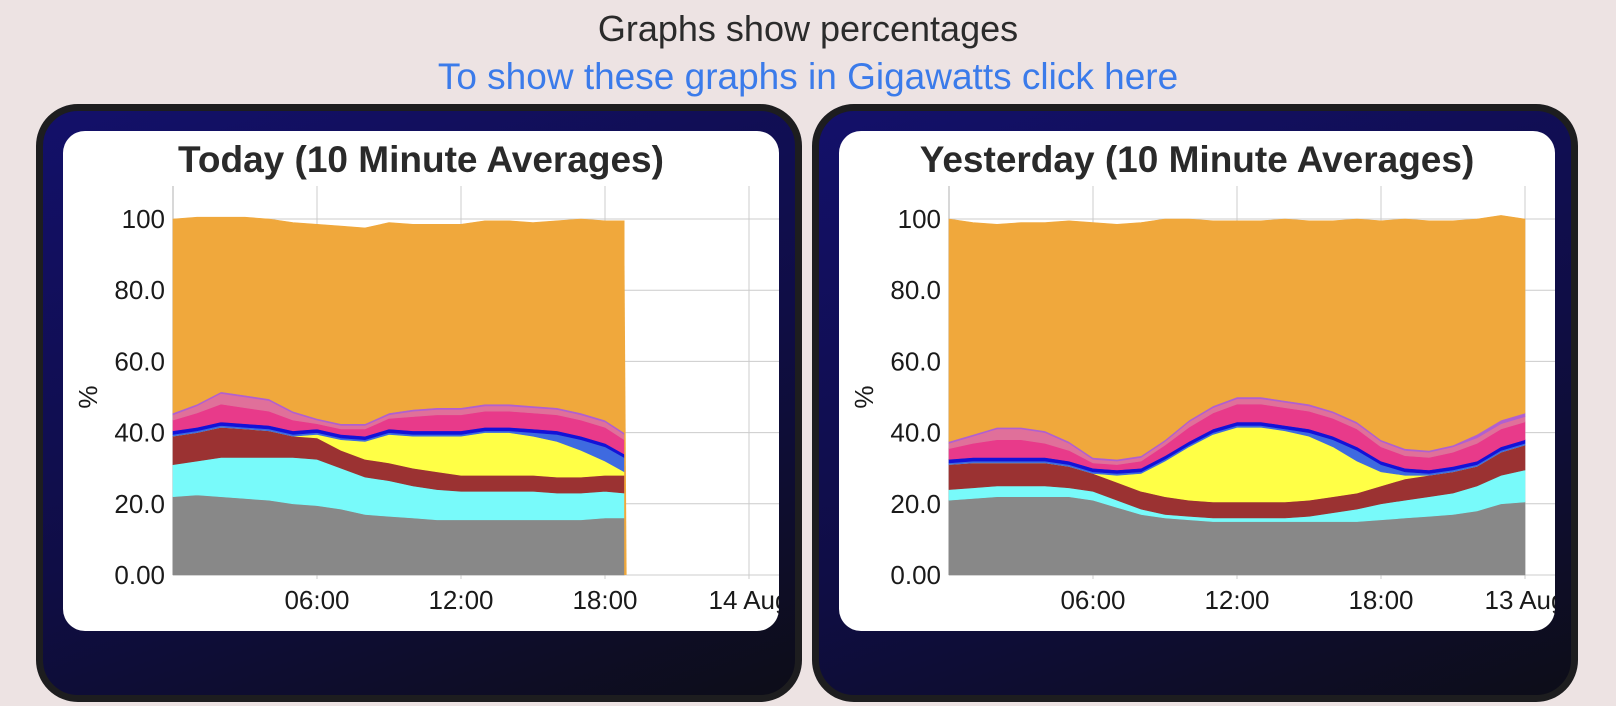 This screenshot has height=706, width=1616. Describe the element at coordinates (808, 28) in the screenshot. I see `percentages-notice: Graphs show percentages` at that location.